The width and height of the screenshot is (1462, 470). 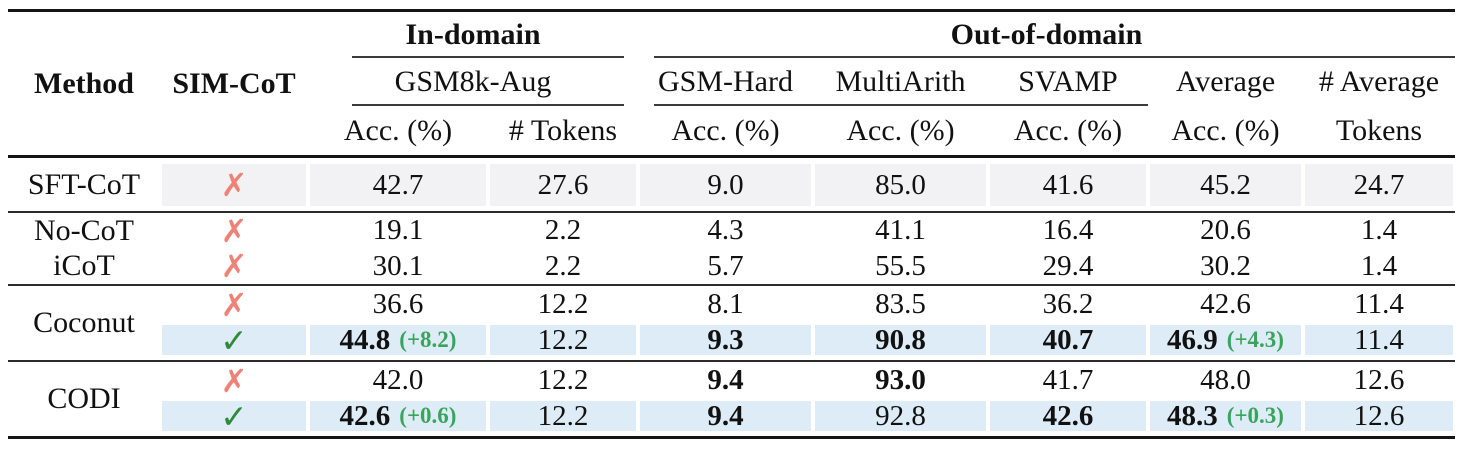 What do you see at coordinates (563, 130) in the screenshot?
I see `metric-header-num-tokens: # Tokens` at bounding box center [563, 130].